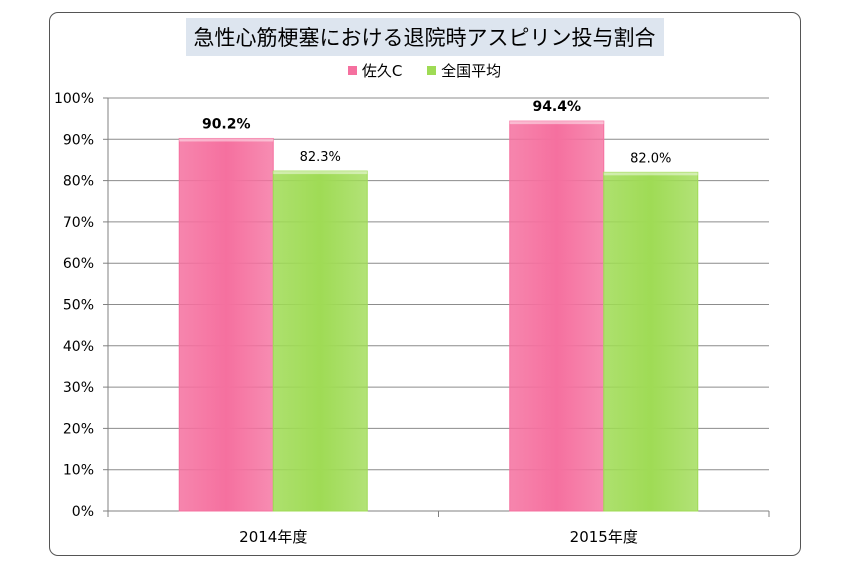 Image resolution: width=849 pixels, height=563 pixels. What do you see at coordinates (78, 347) in the screenshot?
I see `y-tick-label: 40%` at bounding box center [78, 347].